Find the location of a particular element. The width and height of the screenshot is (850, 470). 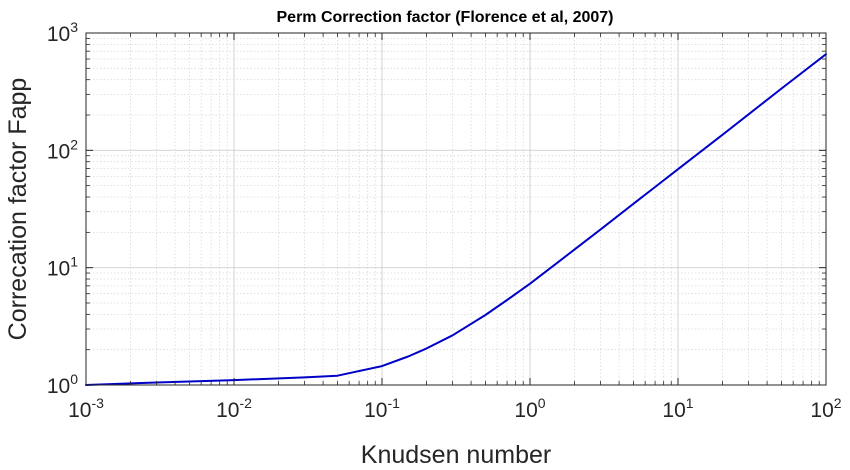

y-tick-label: 10³ is located at coordinates (62, 32).